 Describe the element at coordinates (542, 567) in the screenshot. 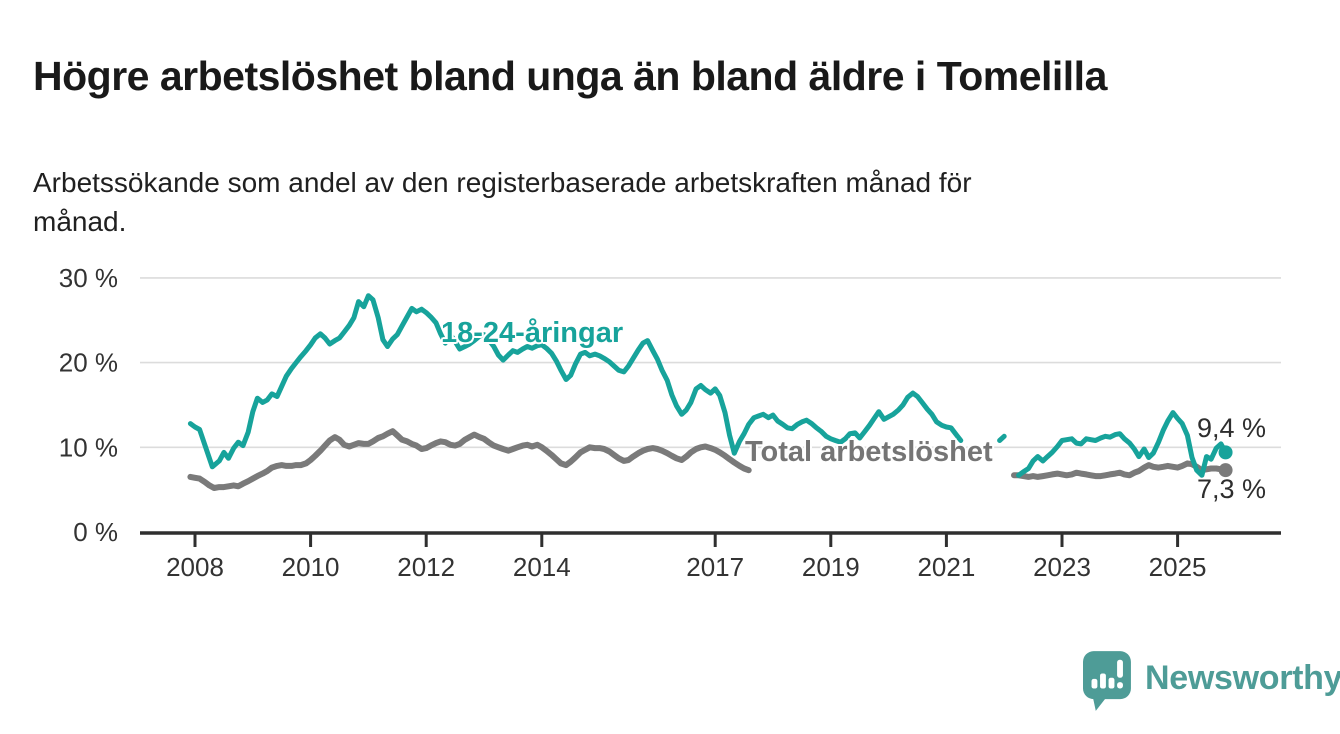

I see `x-axis-label: 2014` at that location.